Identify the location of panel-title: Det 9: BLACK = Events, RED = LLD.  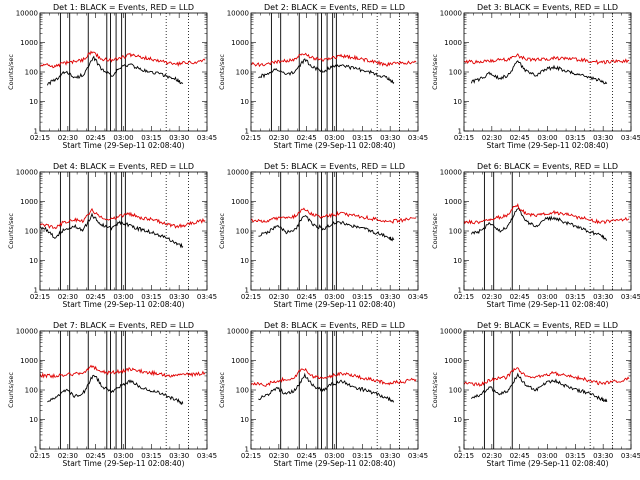
(547, 325).